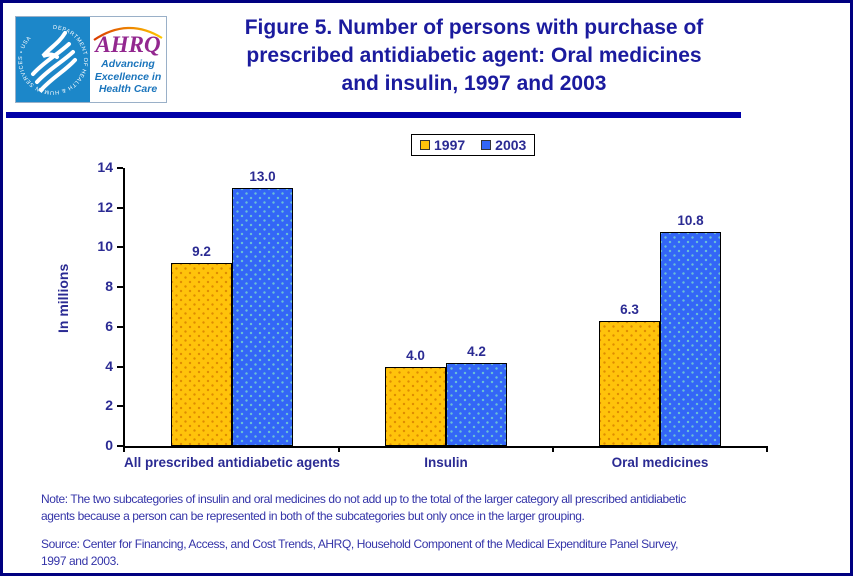  What do you see at coordinates (105, 206) in the screenshot?
I see `y-tick-label: 12` at bounding box center [105, 206].